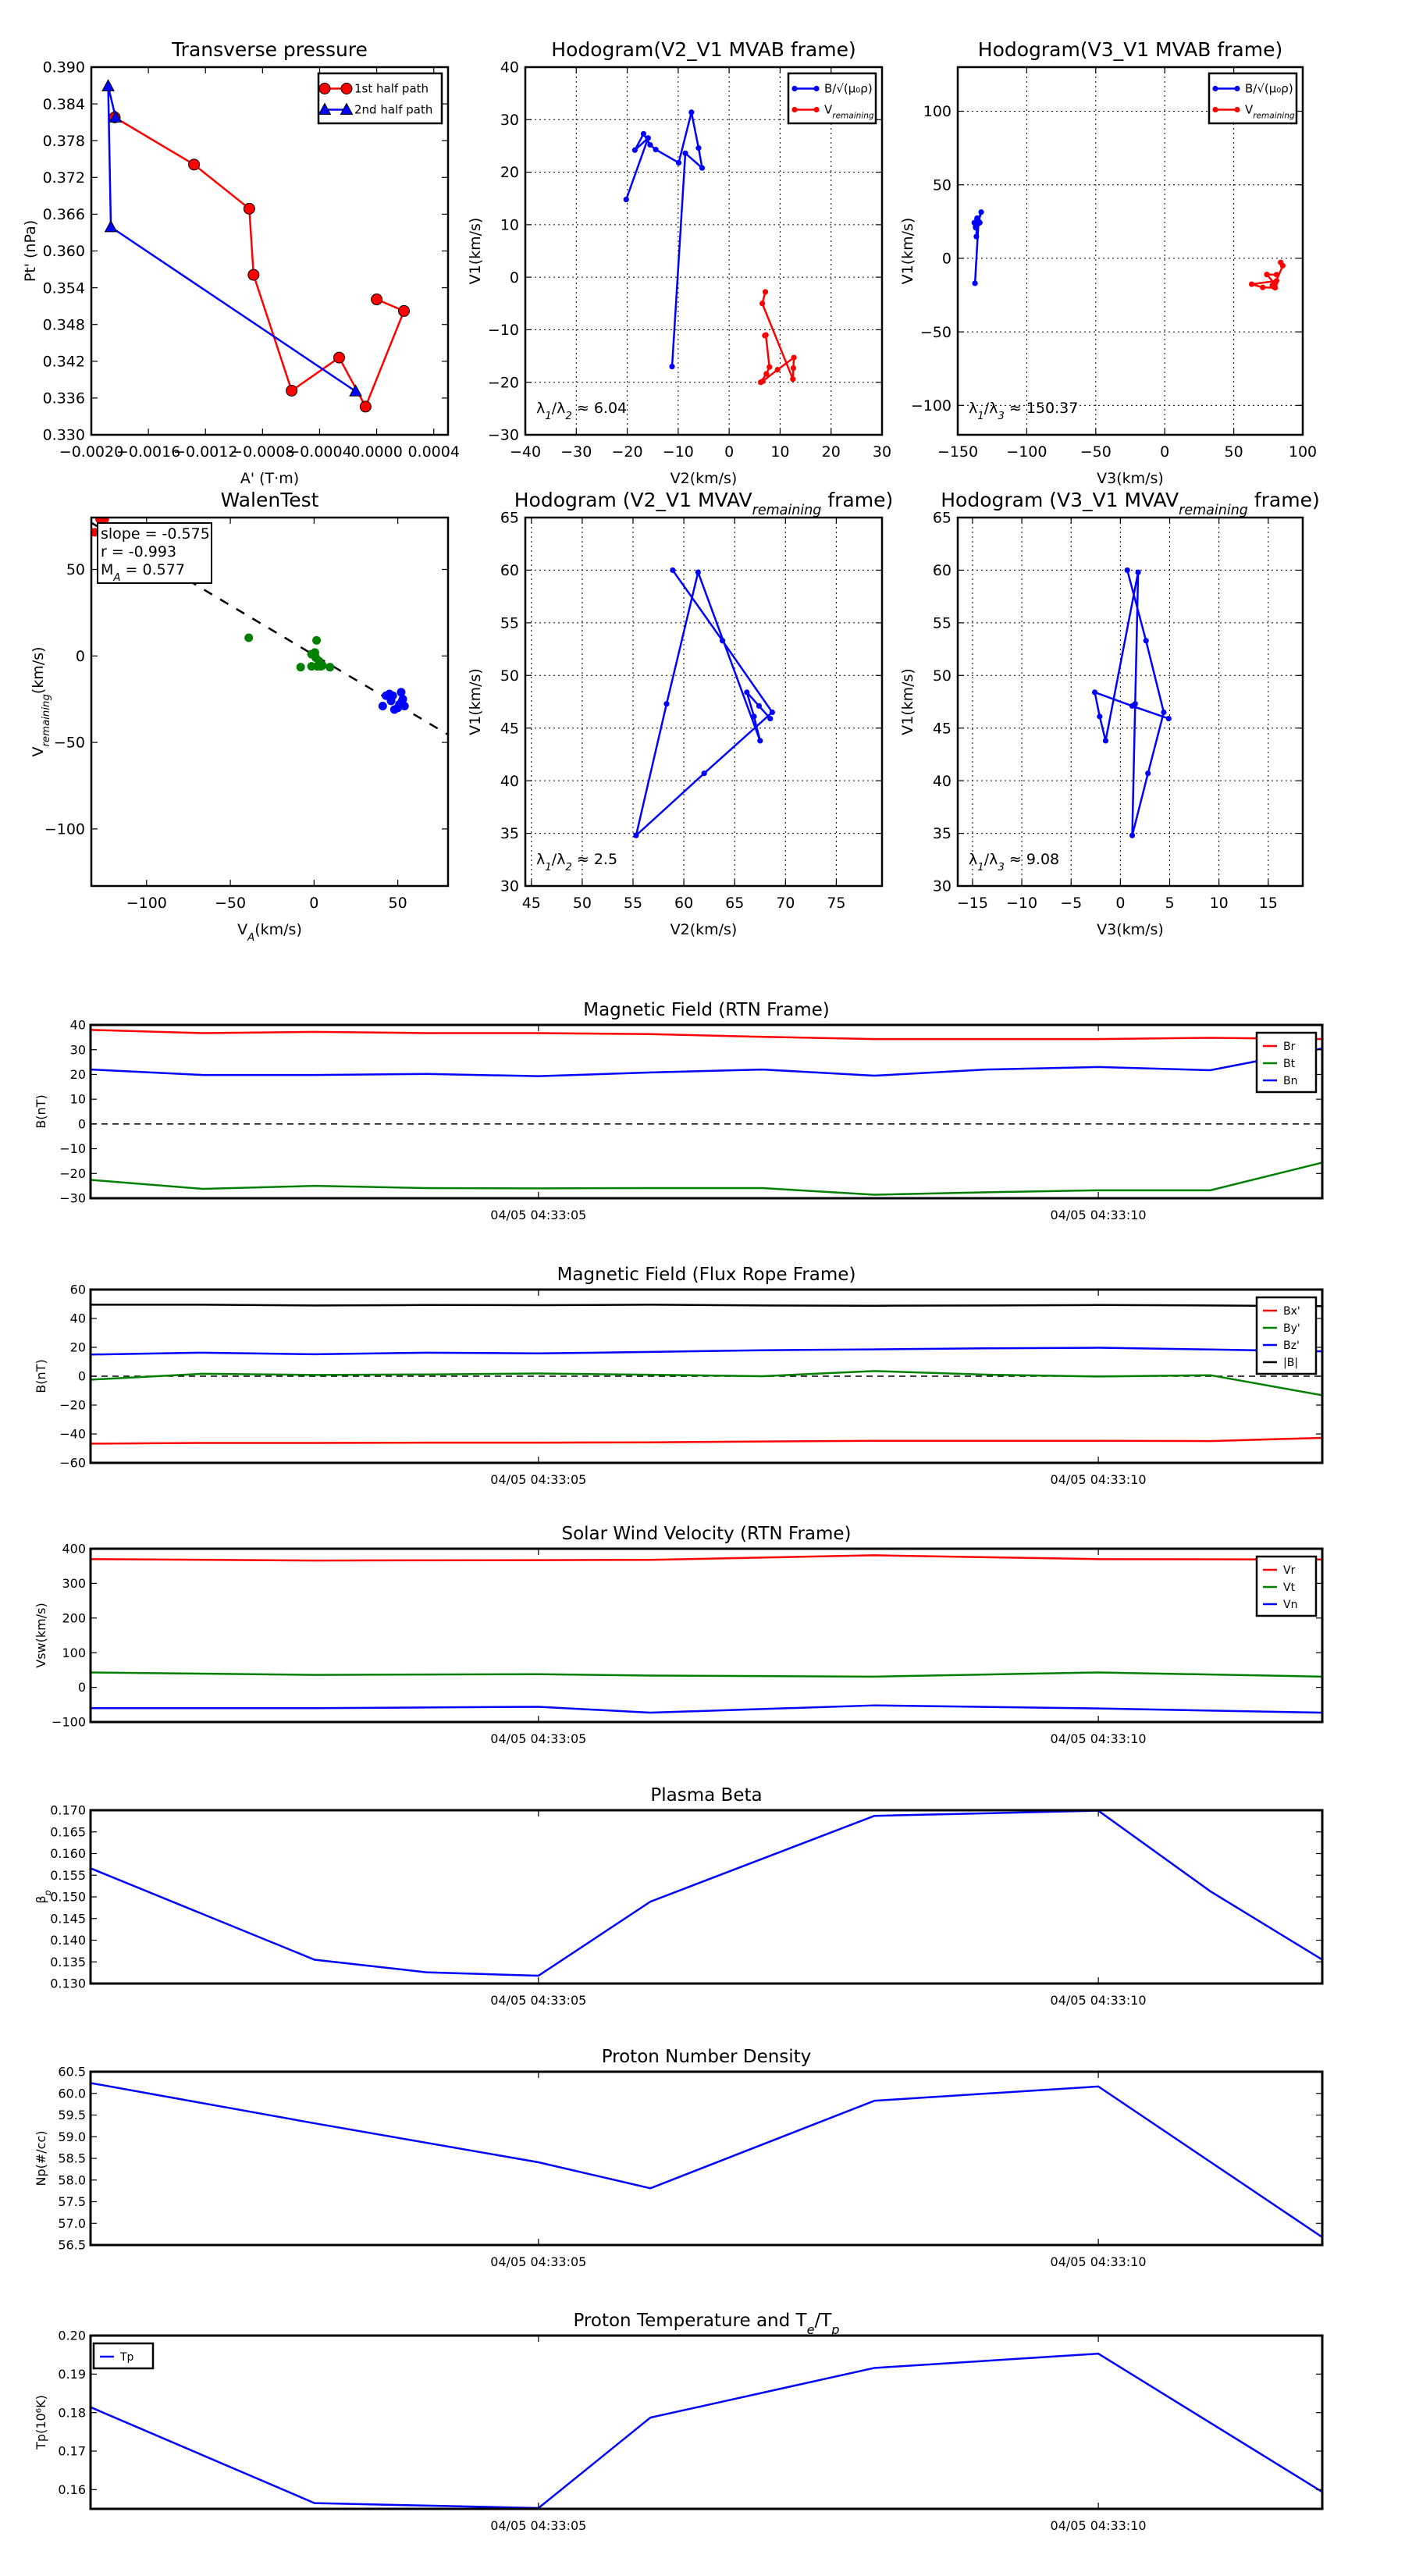 This screenshot has height=2576, width=1405. What do you see at coordinates (72, 1173) in the screenshot?
I see `y-tick-label: −20` at bounding box center [72, 1173].